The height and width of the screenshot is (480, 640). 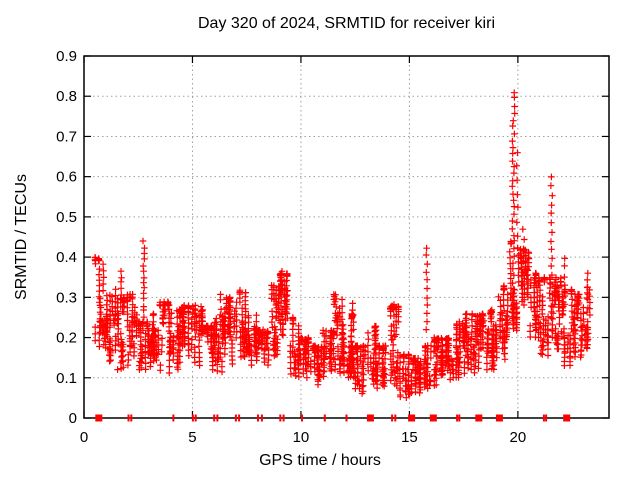 I want to click on x-axis-label: GPS time / hours, so click(x=320, y=460).